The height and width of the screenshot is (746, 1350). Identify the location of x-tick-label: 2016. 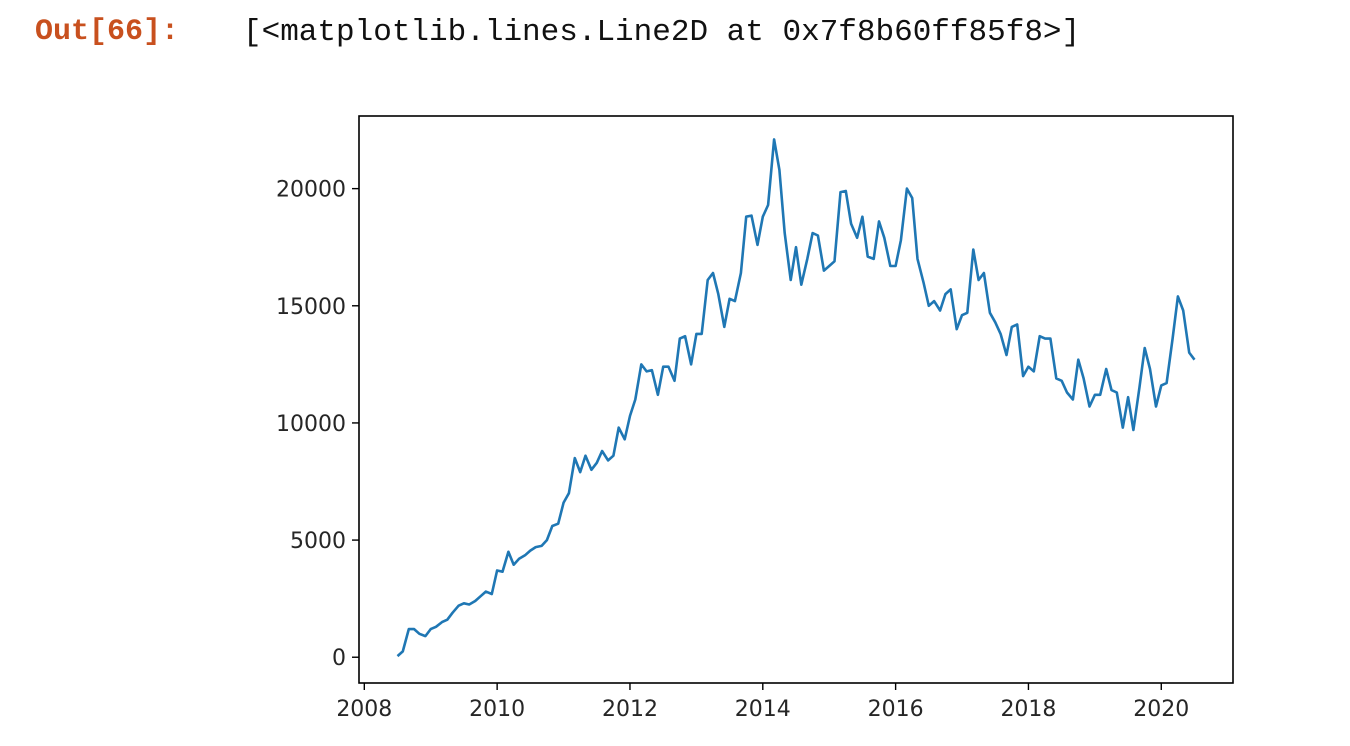
(896, 709).